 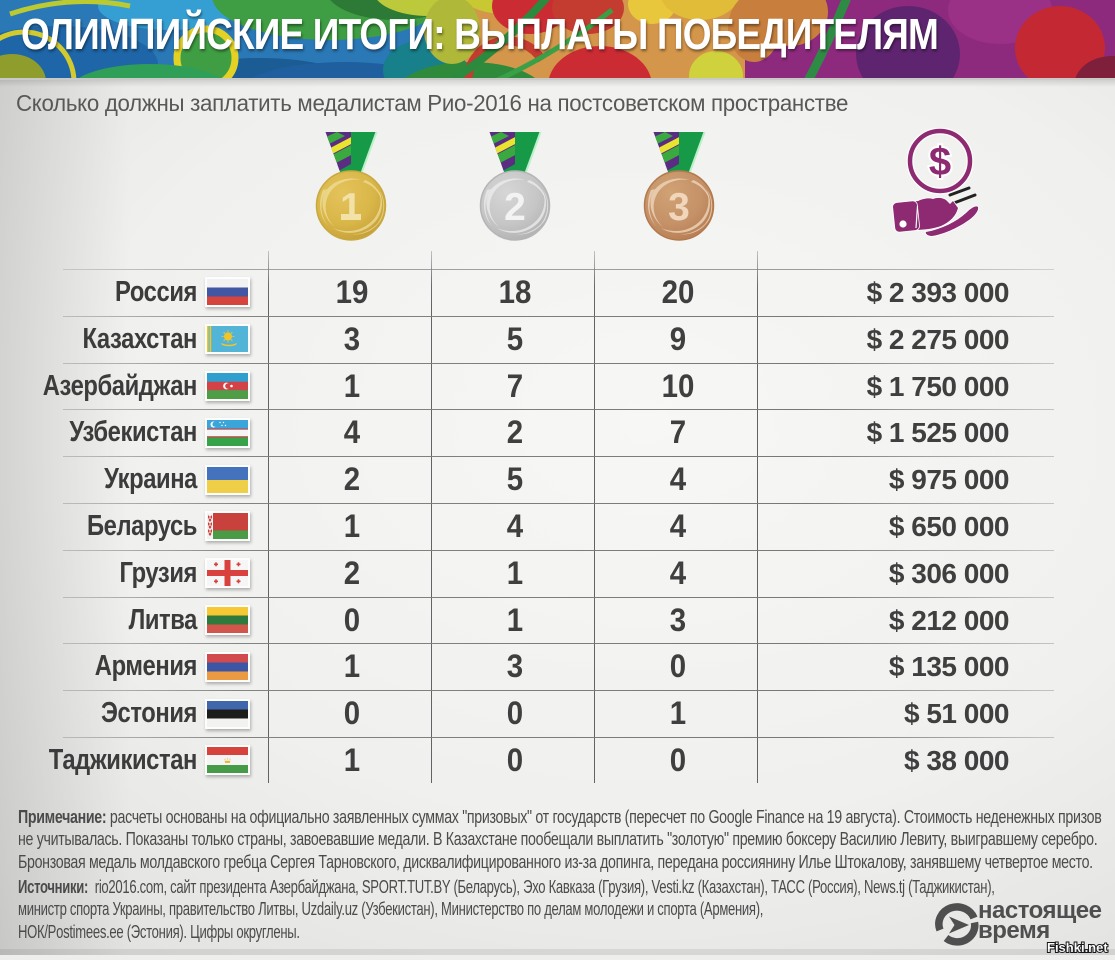 What do you see at coordinates (515, 207) in the screenshot?
I see `svg-text: 2` at bounding box center [515, 207].